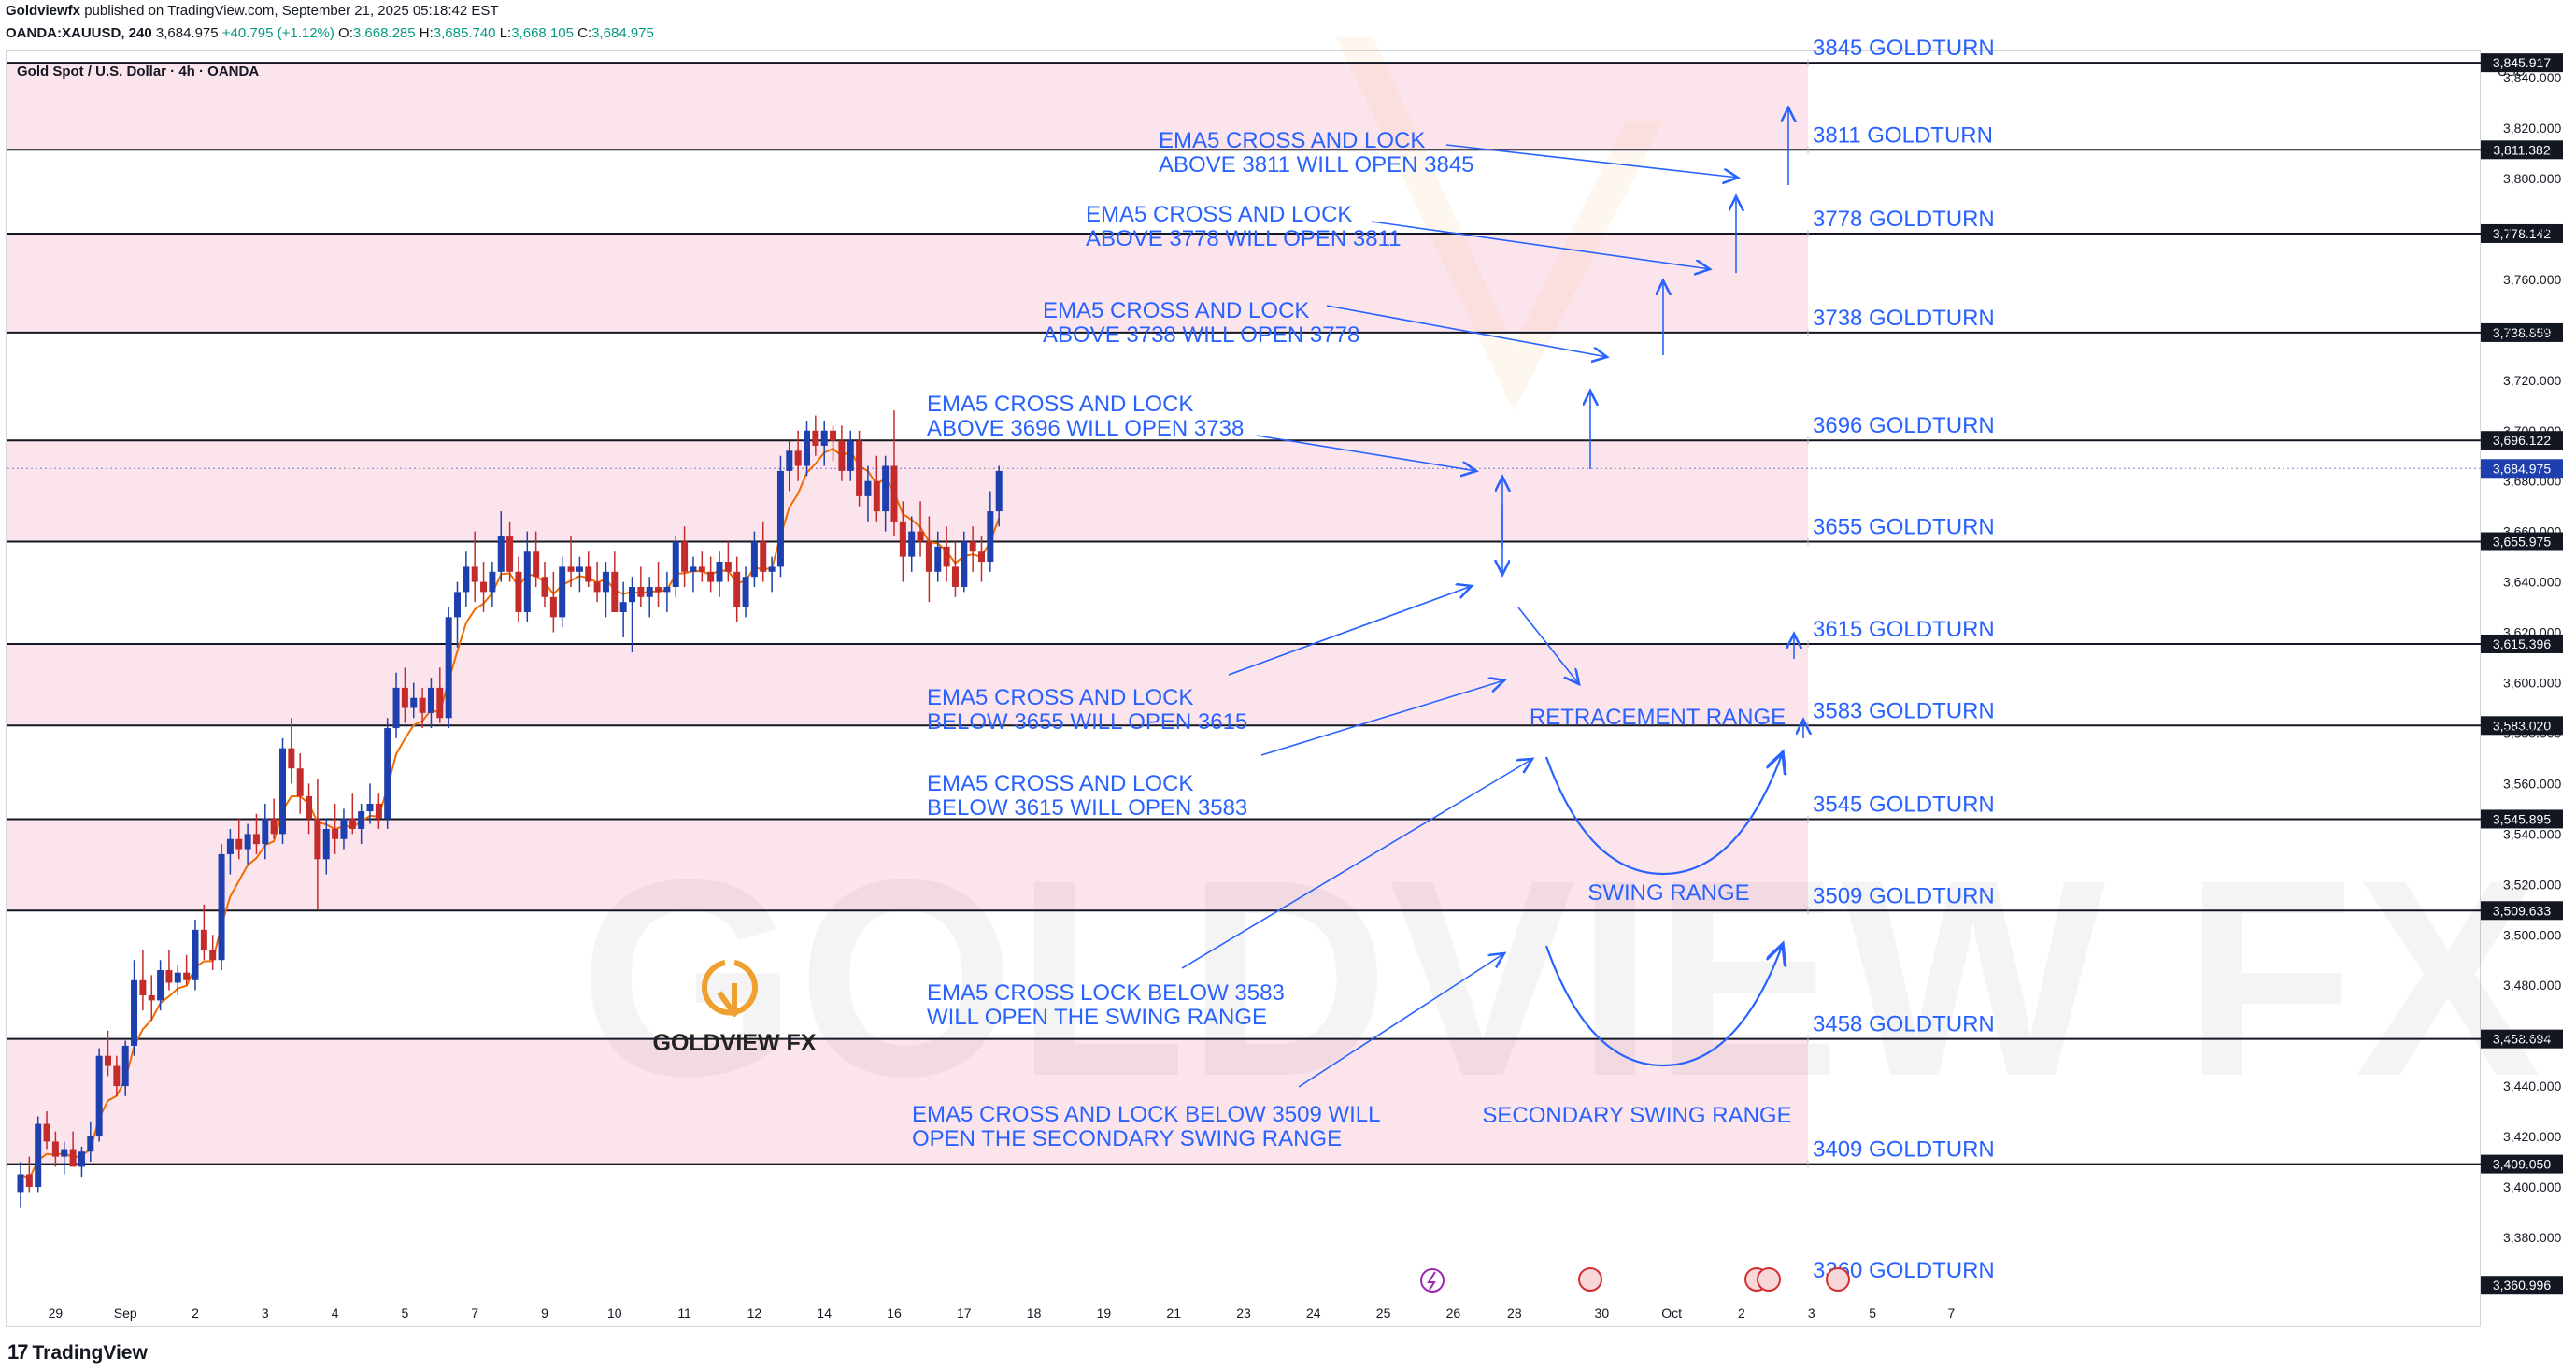  What do you see at coordinates (475, 1313) in the screenshot?
I see `time-axis-tick-label: 7` at bounding box center [475, 1313].